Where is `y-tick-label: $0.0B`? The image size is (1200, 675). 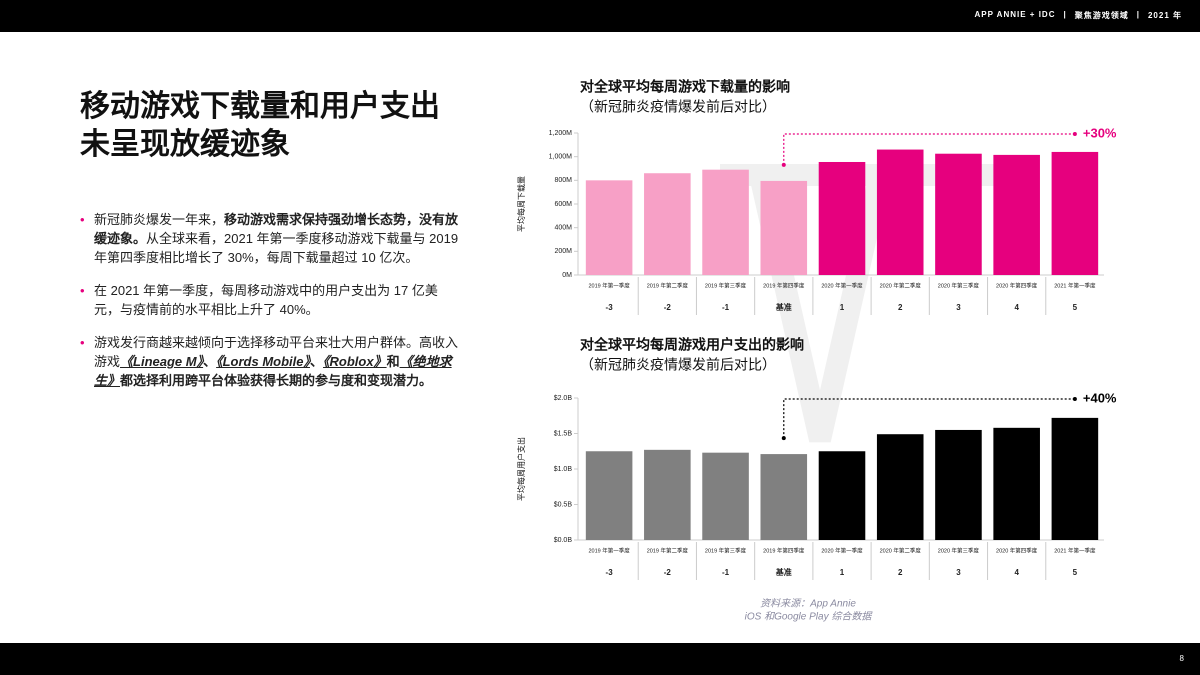
y-tick-label: $0.0B is located at coordinates (563, 540).